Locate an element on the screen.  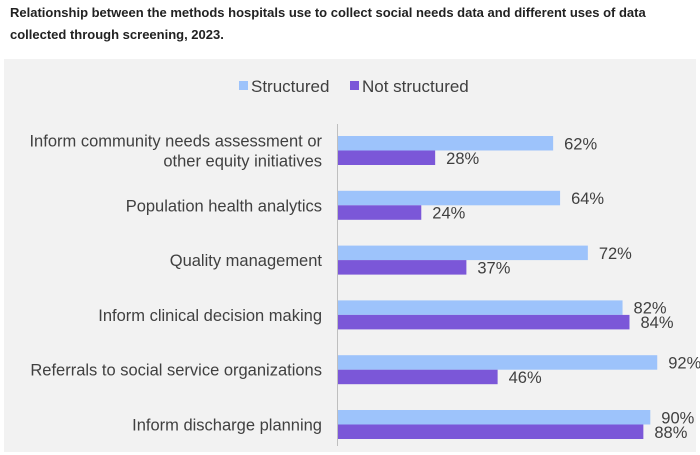
data-label: 88% is located at coordinates (670, 433).